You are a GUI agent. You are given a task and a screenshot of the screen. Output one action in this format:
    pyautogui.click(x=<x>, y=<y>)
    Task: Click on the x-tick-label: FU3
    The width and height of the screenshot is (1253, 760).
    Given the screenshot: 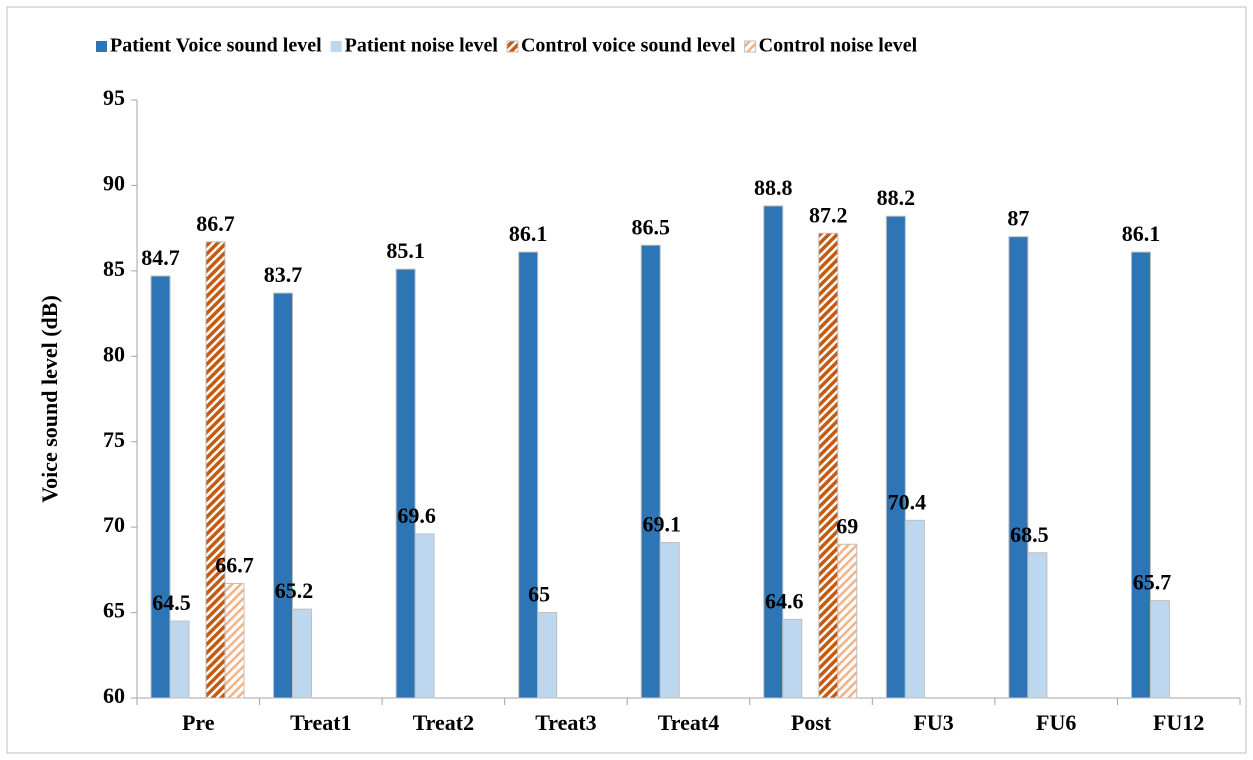 What is the action you would take?
    pyautogui.click(x=933, y=722)
    